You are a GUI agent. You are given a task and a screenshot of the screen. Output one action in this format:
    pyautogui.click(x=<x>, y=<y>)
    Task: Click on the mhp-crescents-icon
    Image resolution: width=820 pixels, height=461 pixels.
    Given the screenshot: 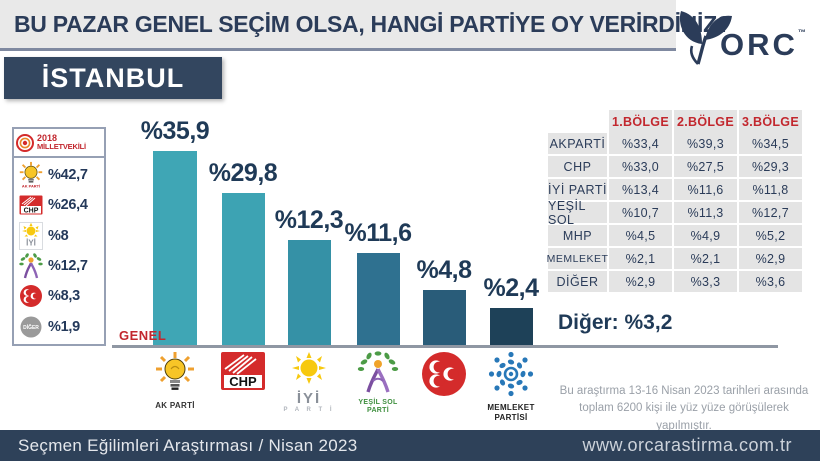 What is the action you would take?
    pyautogui.click(x=444, y=374)
    